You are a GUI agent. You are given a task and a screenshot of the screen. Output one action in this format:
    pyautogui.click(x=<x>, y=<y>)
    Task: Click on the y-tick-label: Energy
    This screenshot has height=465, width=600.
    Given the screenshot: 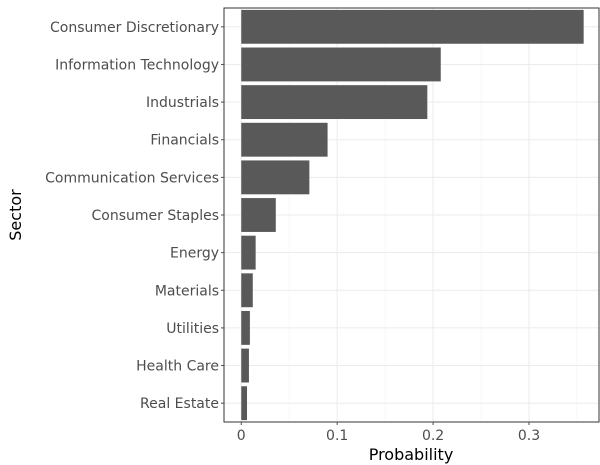 What is the action you would take?
    pyautogui.click(x=194, y=254)
    